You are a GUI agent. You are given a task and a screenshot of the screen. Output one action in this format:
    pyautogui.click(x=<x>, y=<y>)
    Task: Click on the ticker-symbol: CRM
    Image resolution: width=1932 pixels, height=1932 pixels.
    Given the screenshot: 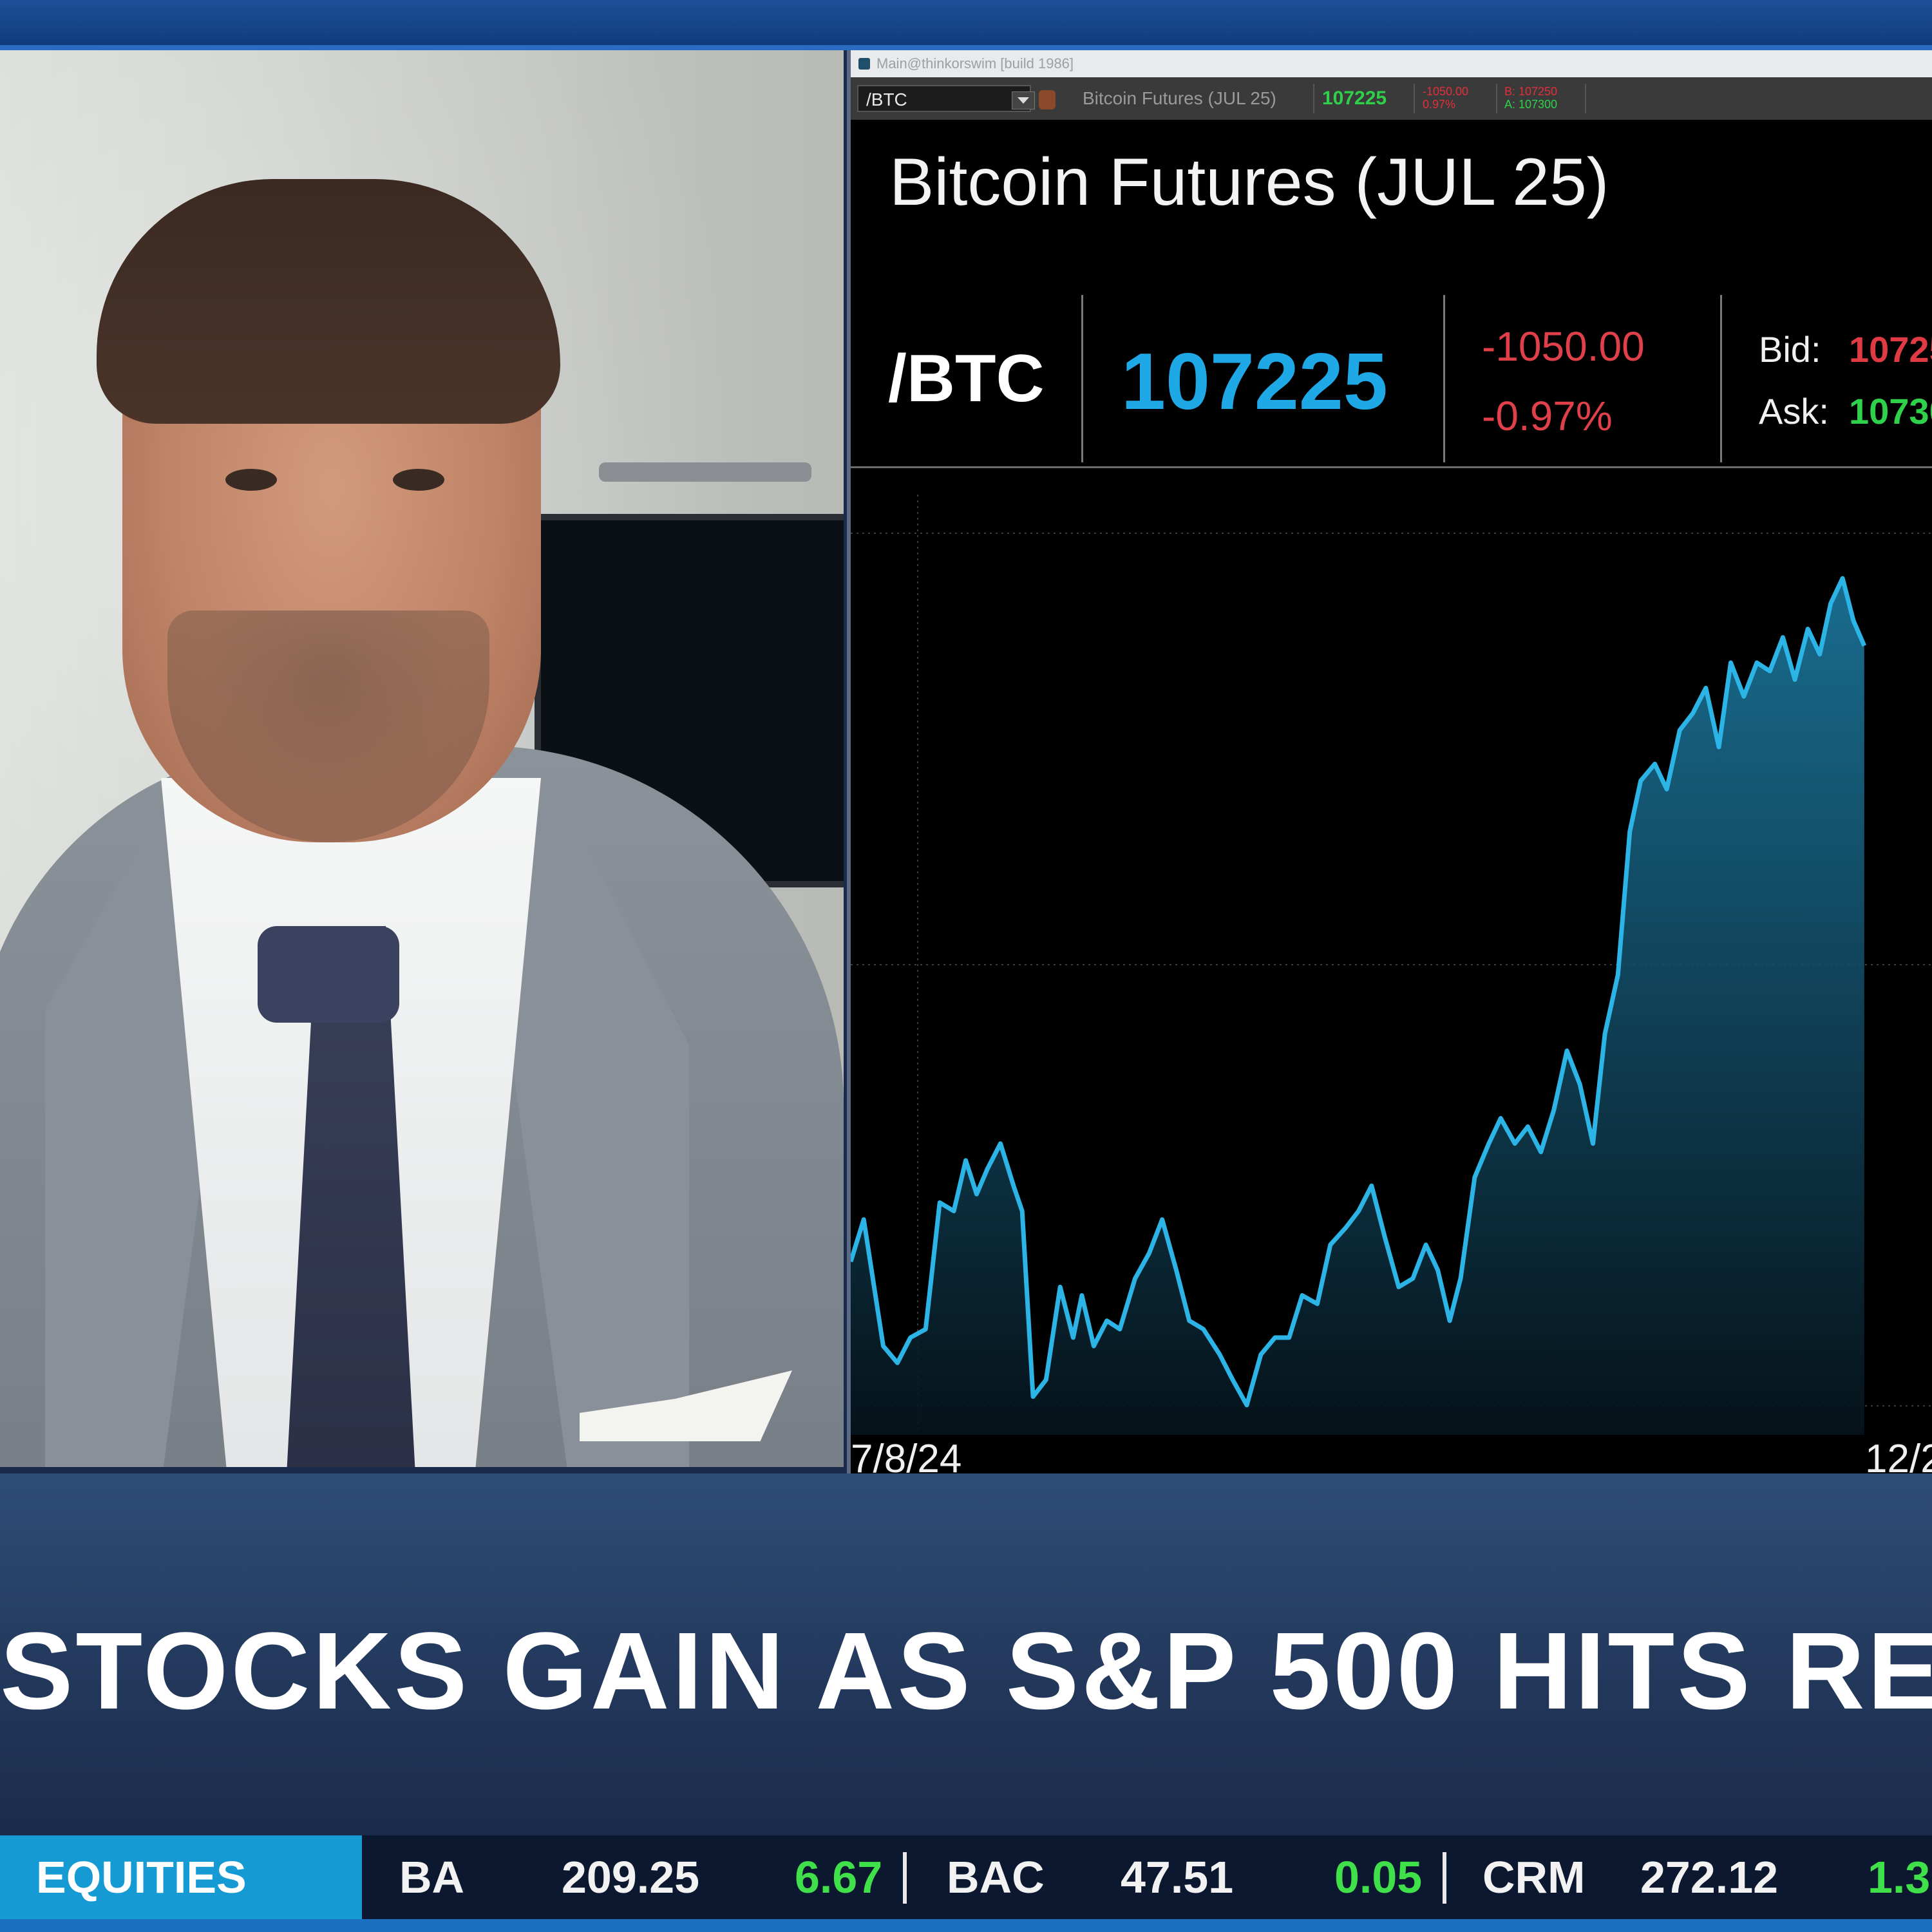 What is the action you would take?
    pyautogui.click(x=1534, y=1877)
    